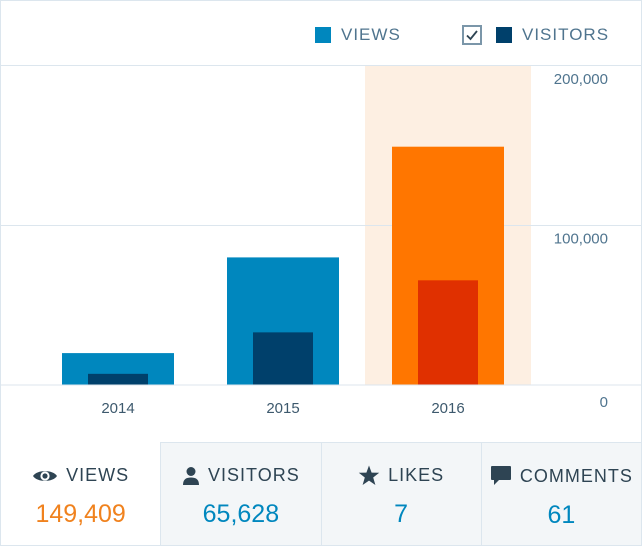  Describe the element at coordinates (561, 515) in the screenshot. I see `stat-comments-value: 61` at that location.